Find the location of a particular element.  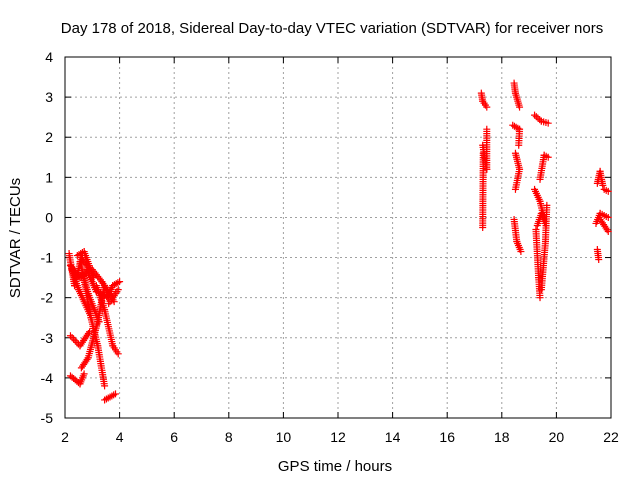

y-tick-label: 0 is located at coordinates (49, 217).